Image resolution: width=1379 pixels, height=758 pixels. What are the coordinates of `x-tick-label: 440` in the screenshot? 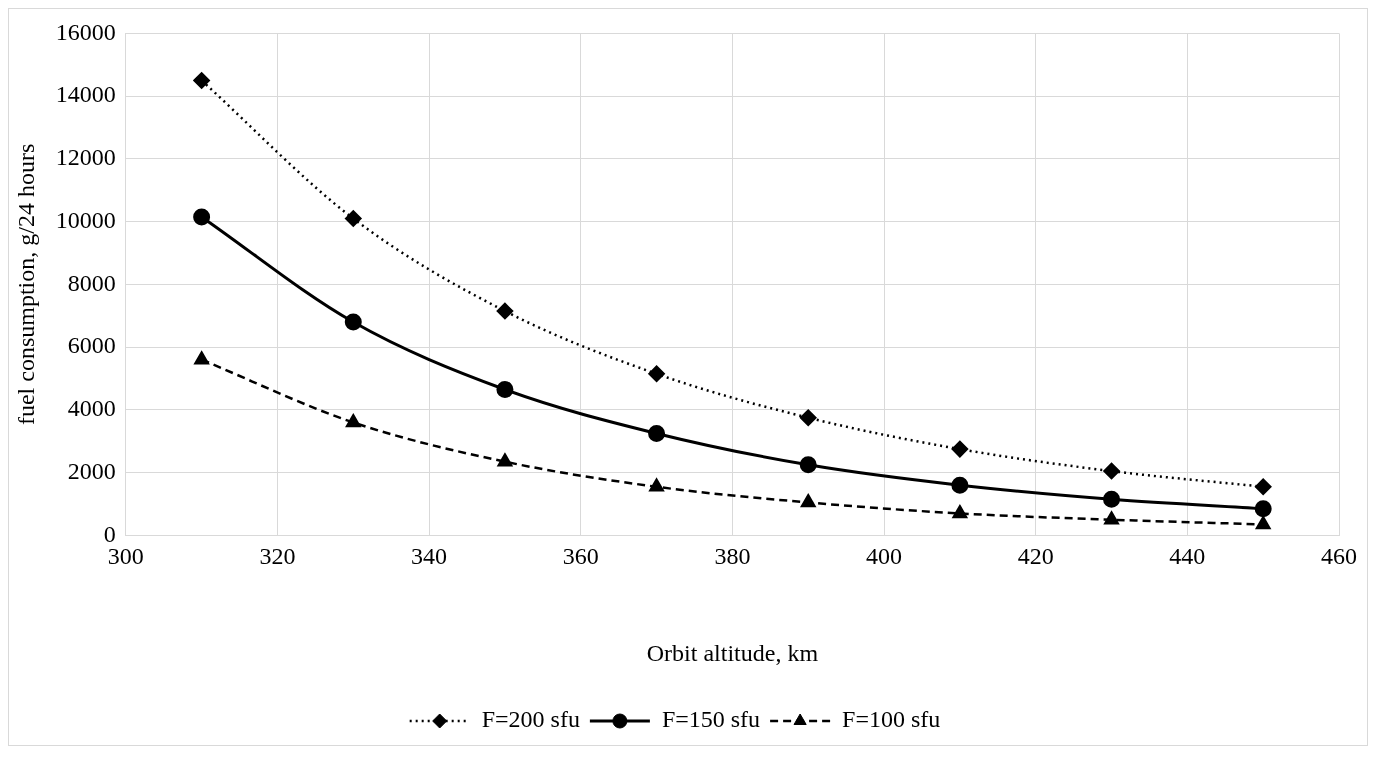 It's located at (1187, 556).